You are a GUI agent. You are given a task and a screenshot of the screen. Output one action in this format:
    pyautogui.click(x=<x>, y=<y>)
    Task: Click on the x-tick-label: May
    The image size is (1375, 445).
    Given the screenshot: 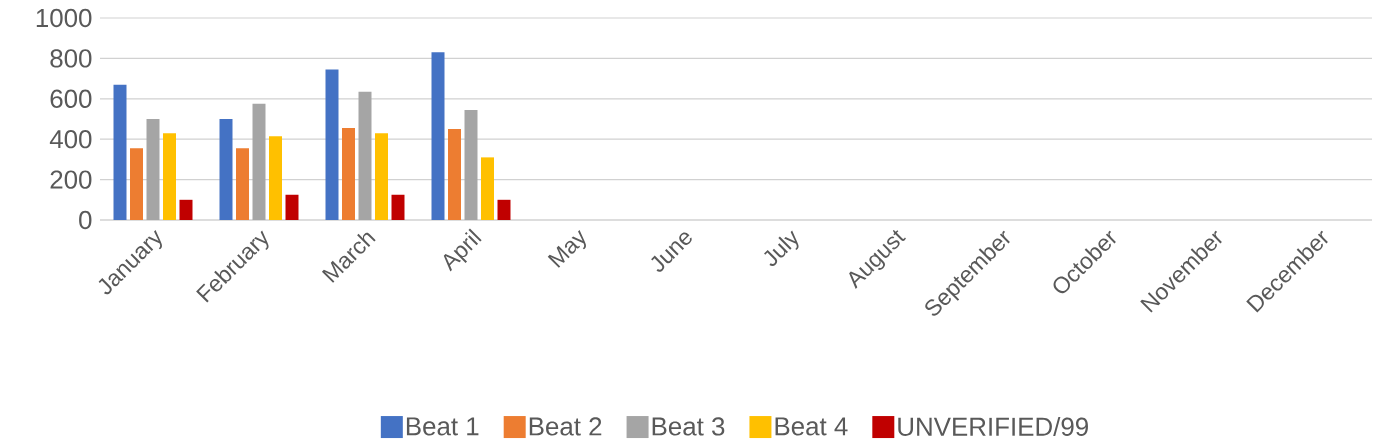 What is the action you would take?
    pyautogui.click(x=566, y=248)
    